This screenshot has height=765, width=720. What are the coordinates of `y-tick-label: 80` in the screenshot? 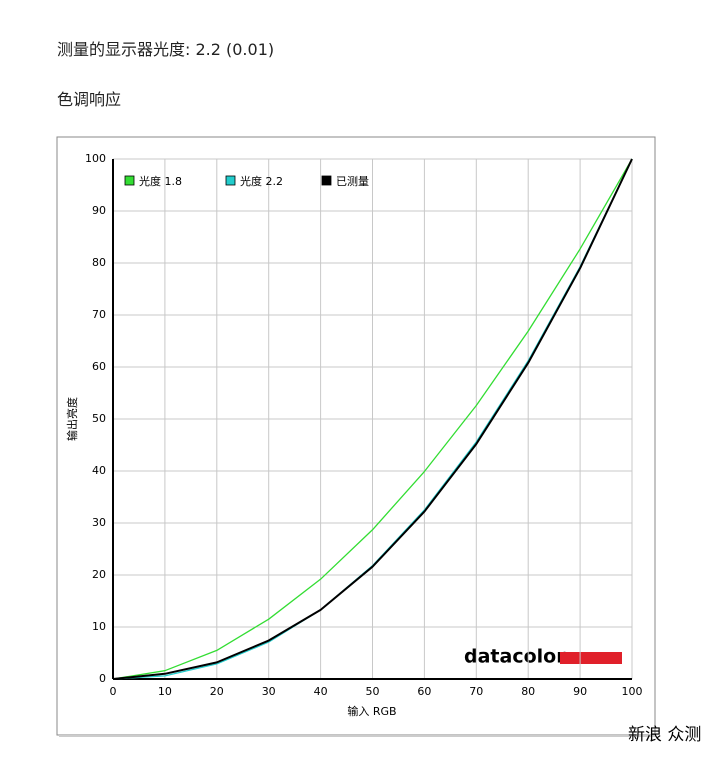 It's located at (99, 262).